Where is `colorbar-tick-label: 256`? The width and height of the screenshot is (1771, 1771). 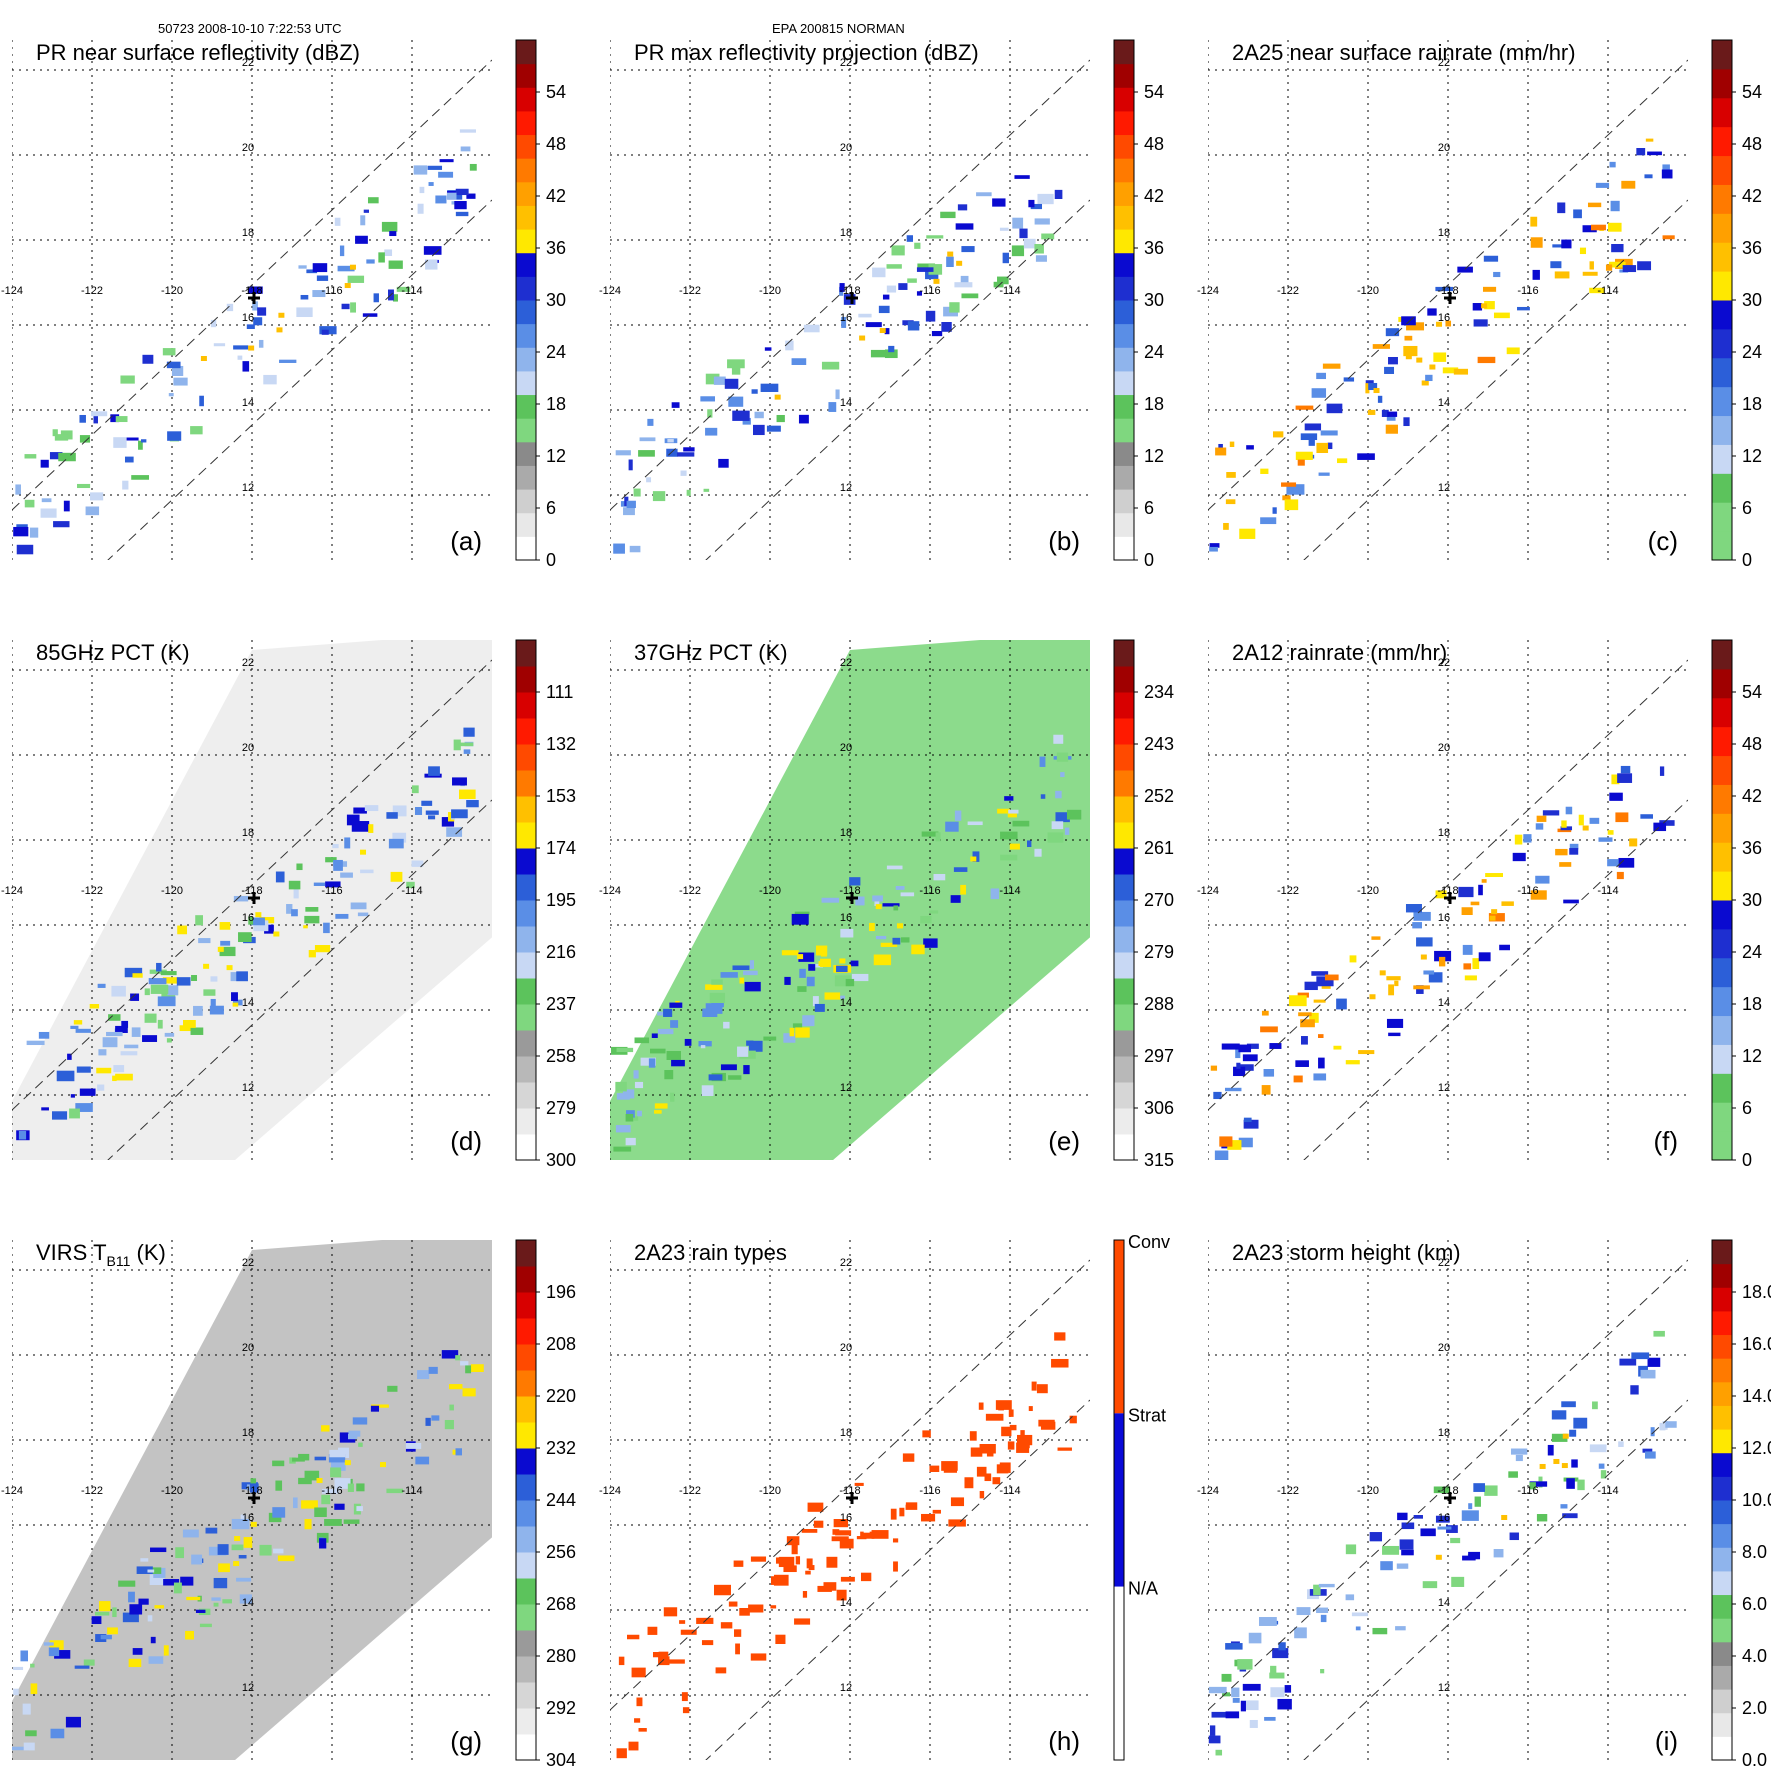 colorbar-tick-label: 256 is located at coordinates (561, 1552).